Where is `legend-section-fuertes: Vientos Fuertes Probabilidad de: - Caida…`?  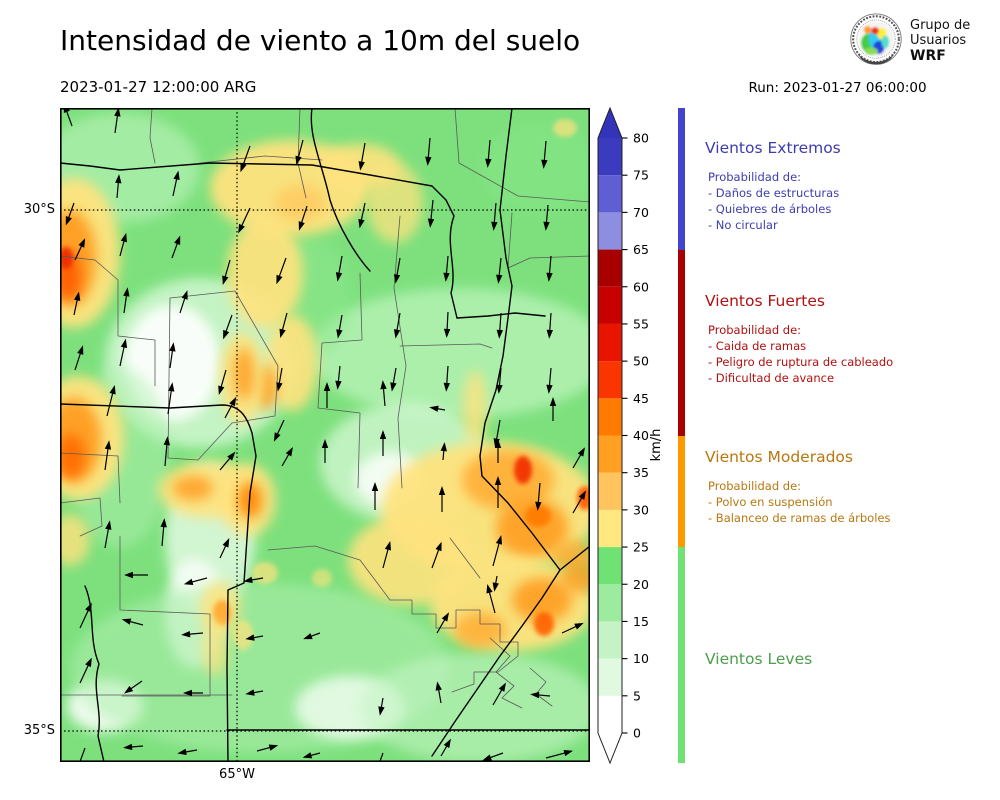 legend-section-fuertes: Vientos Fuertes Probabilidad de: - Caida… is located at coordinates (850, 339).